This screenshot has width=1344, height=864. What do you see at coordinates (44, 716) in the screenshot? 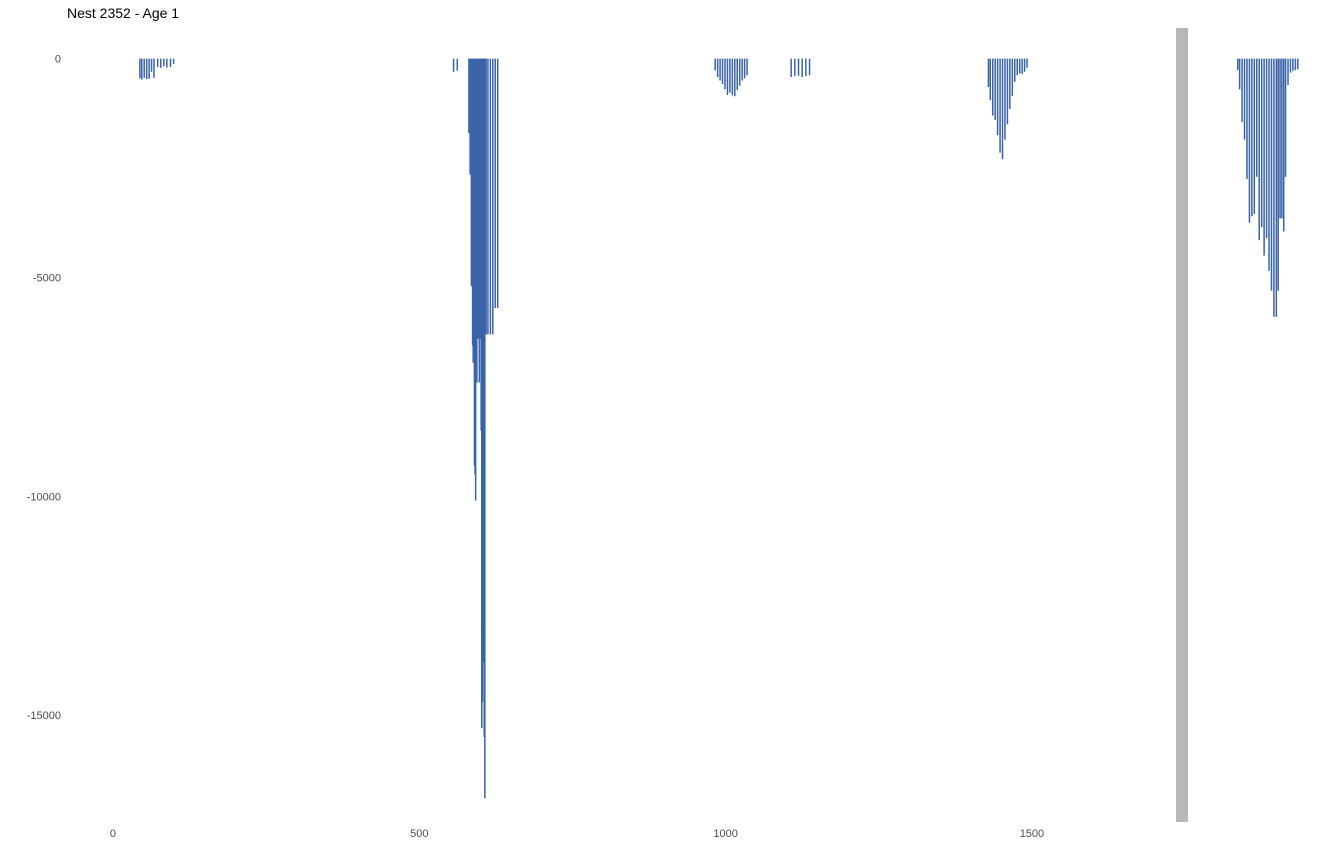
I see `y-tick-label: -15000` at bounding box center [44, 716].